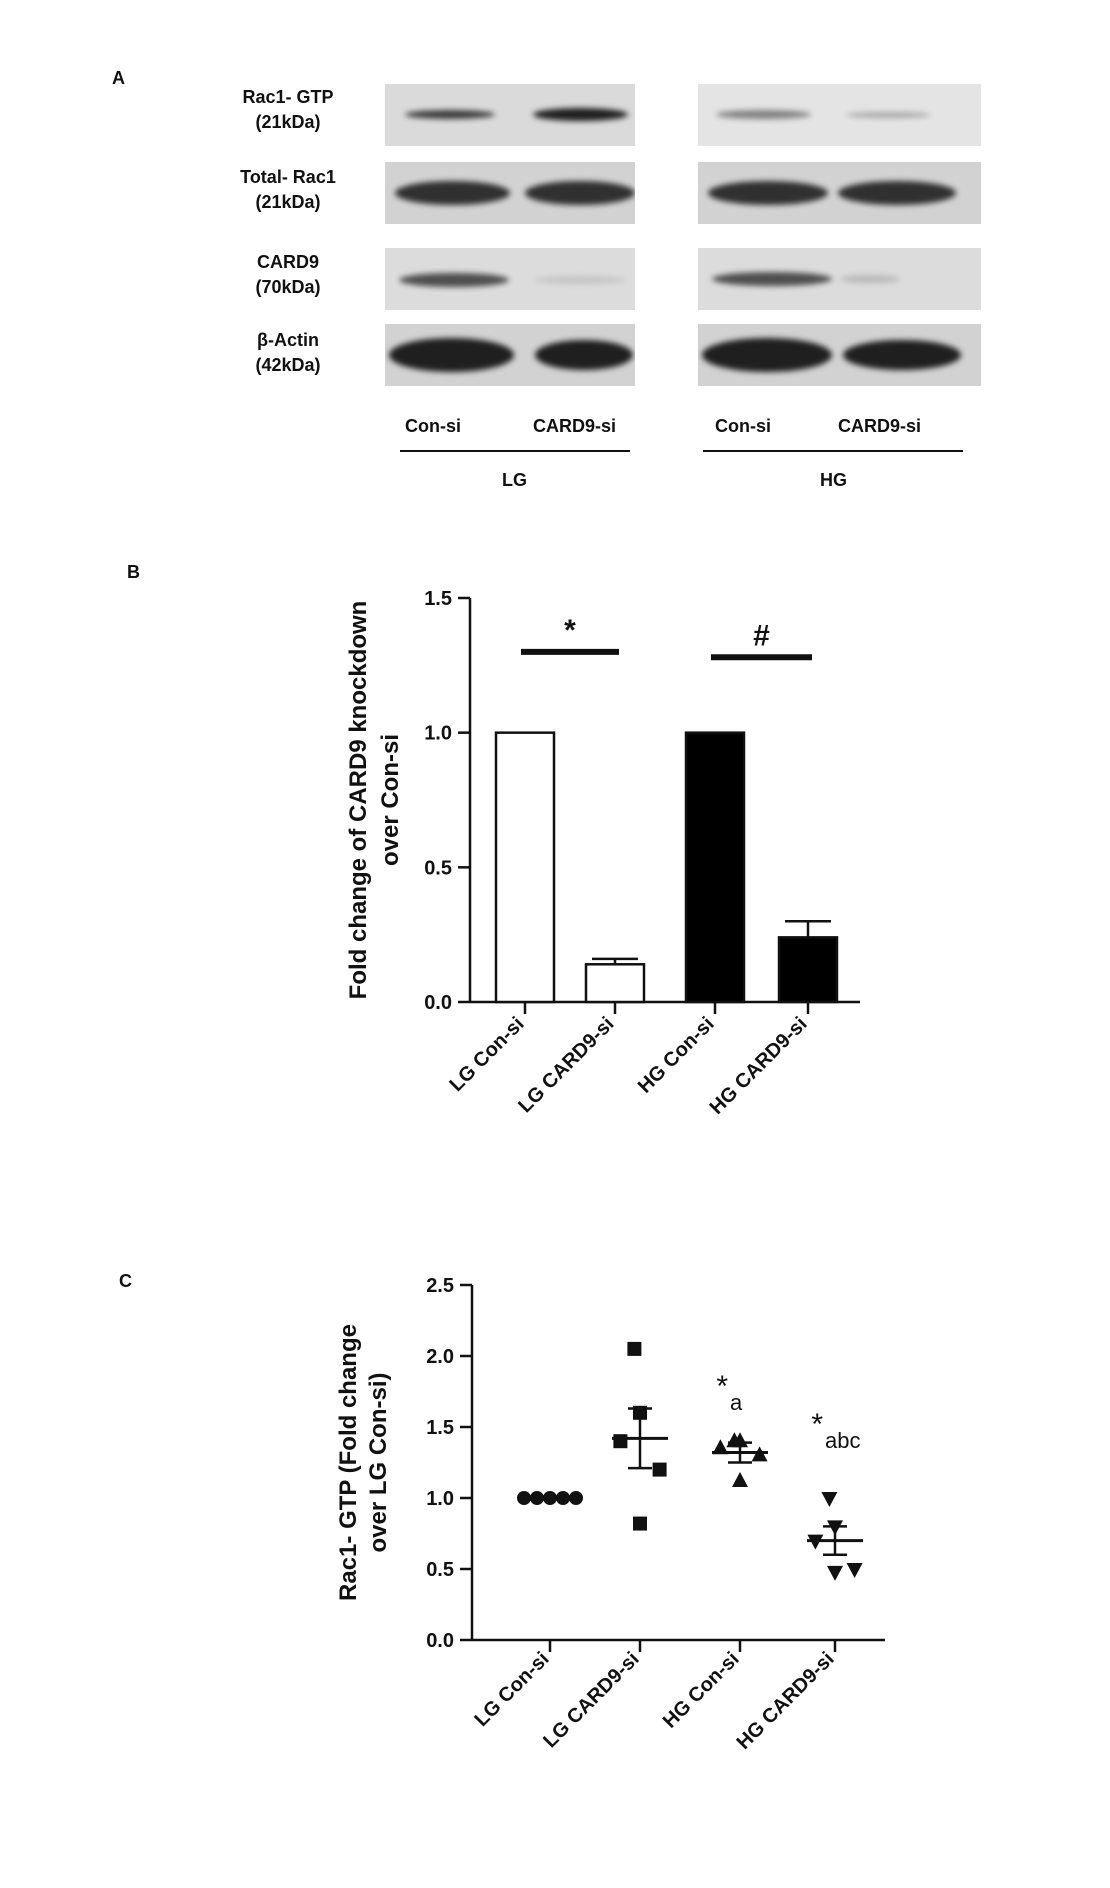 This screenshot has height=1888, width=1110. What do you see at coordinates (839, 115) in the screenshot?
I see `blot-strip-rac1-gtp-hg` at bounding box center [839, 115].